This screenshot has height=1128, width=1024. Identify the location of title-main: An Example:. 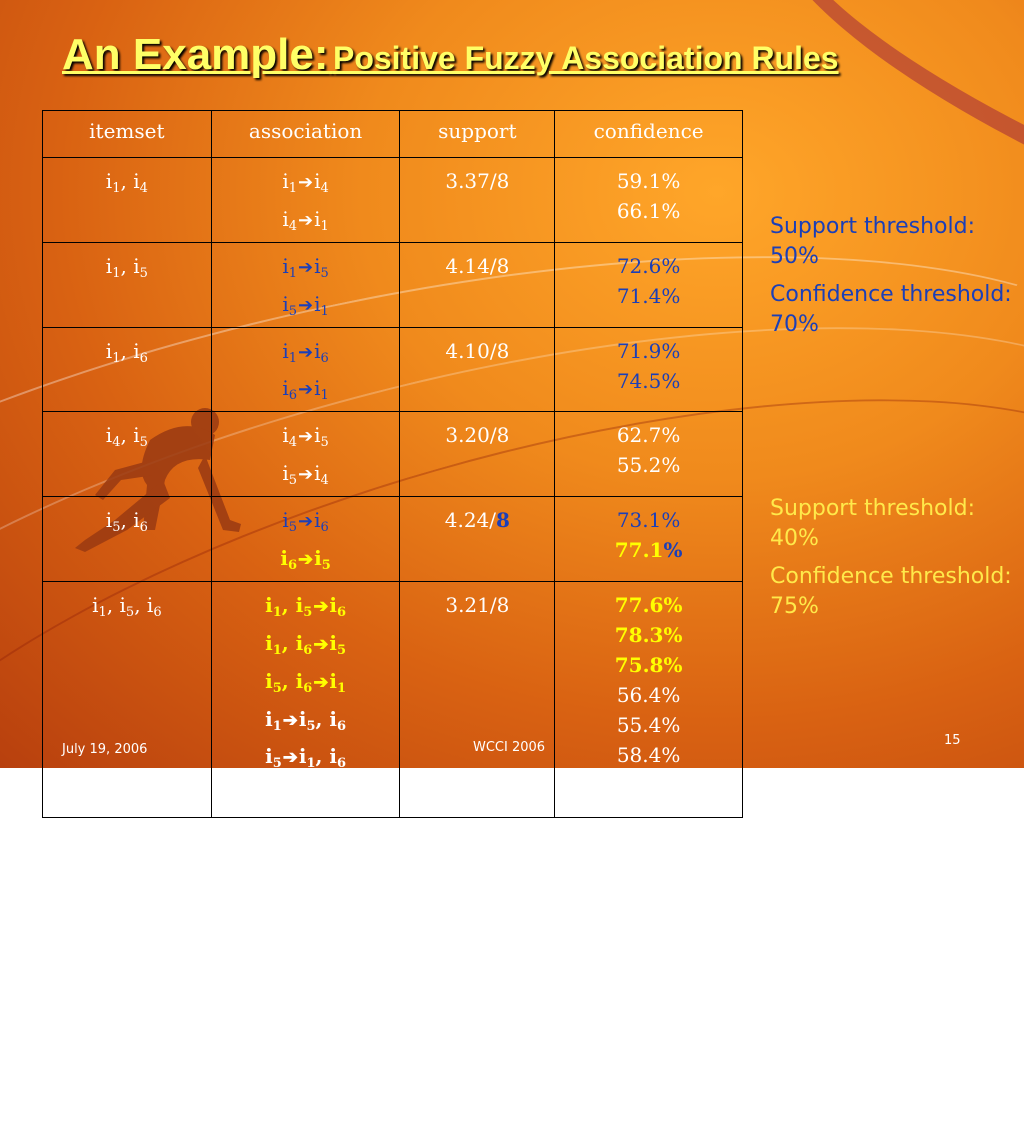
(195, 54).